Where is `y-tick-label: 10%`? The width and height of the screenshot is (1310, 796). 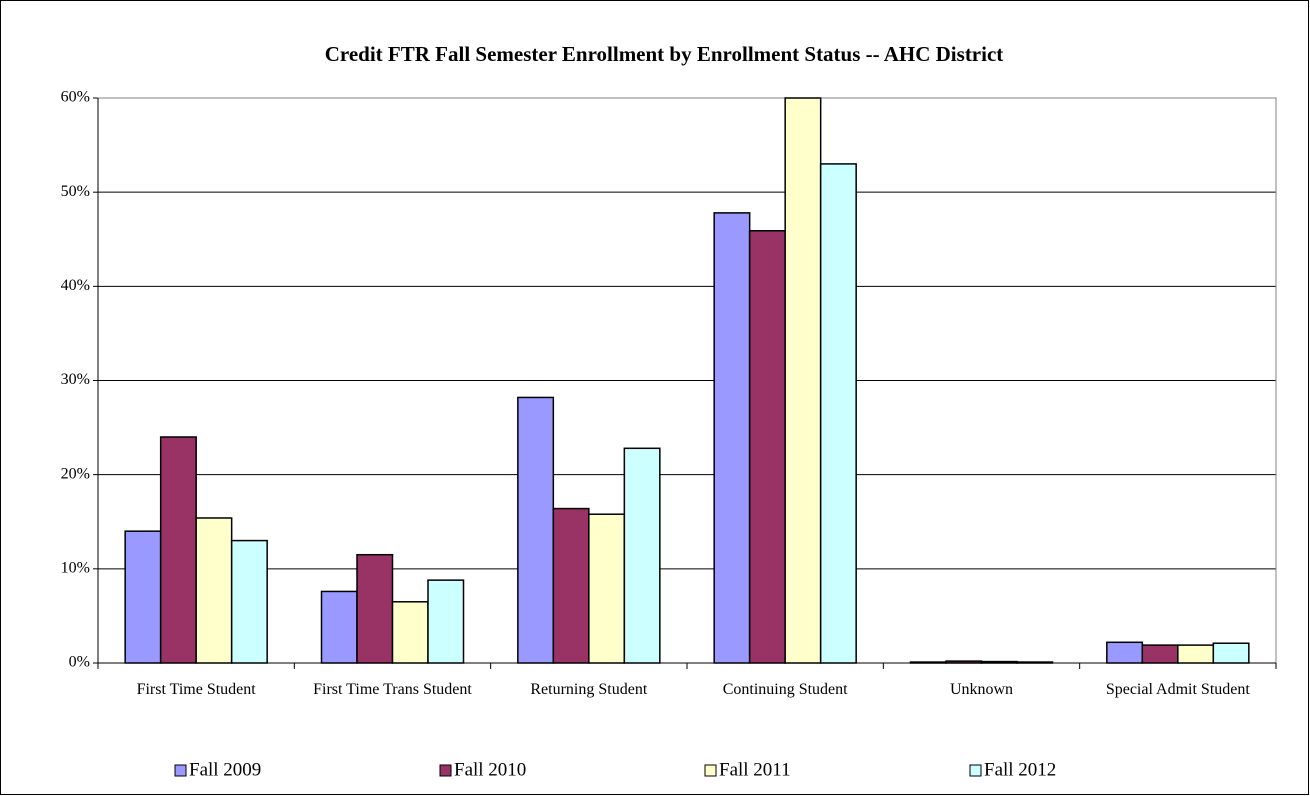 y-tick-label: 10% is located at coordinates (75, 568).